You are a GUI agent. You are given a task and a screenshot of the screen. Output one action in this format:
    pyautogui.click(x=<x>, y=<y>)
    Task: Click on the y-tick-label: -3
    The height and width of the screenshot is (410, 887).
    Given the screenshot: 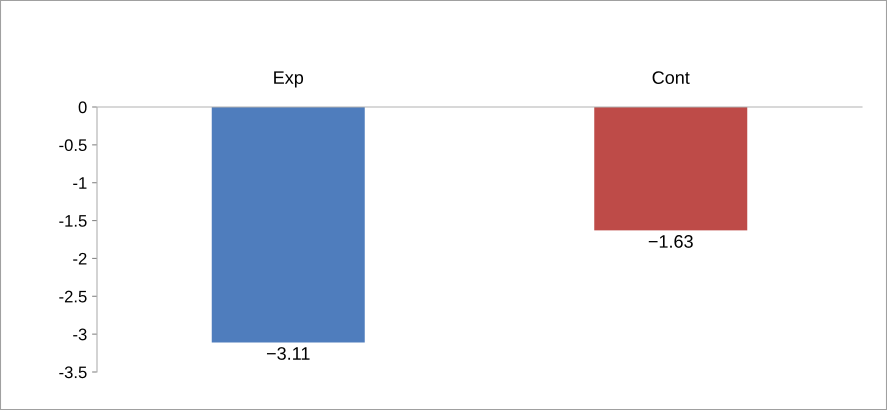 What is the action you would take?
    pyautogui.click(x=80, y=334)
    